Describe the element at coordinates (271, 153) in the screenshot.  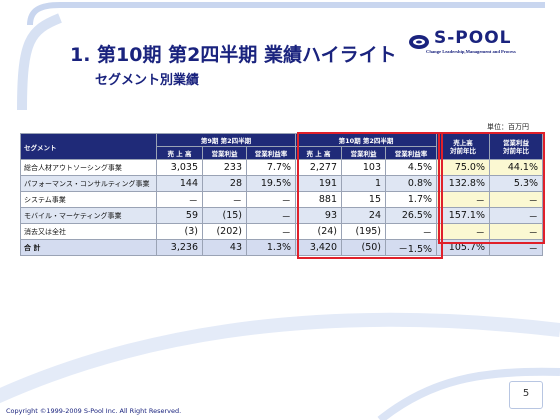
I see `header-p9-rate: 営業利益率` at that location.